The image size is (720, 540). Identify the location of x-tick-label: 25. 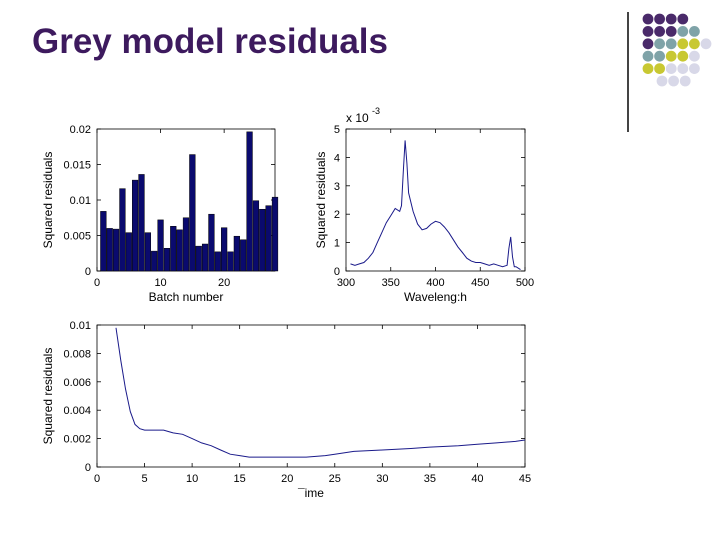
(335, 479).